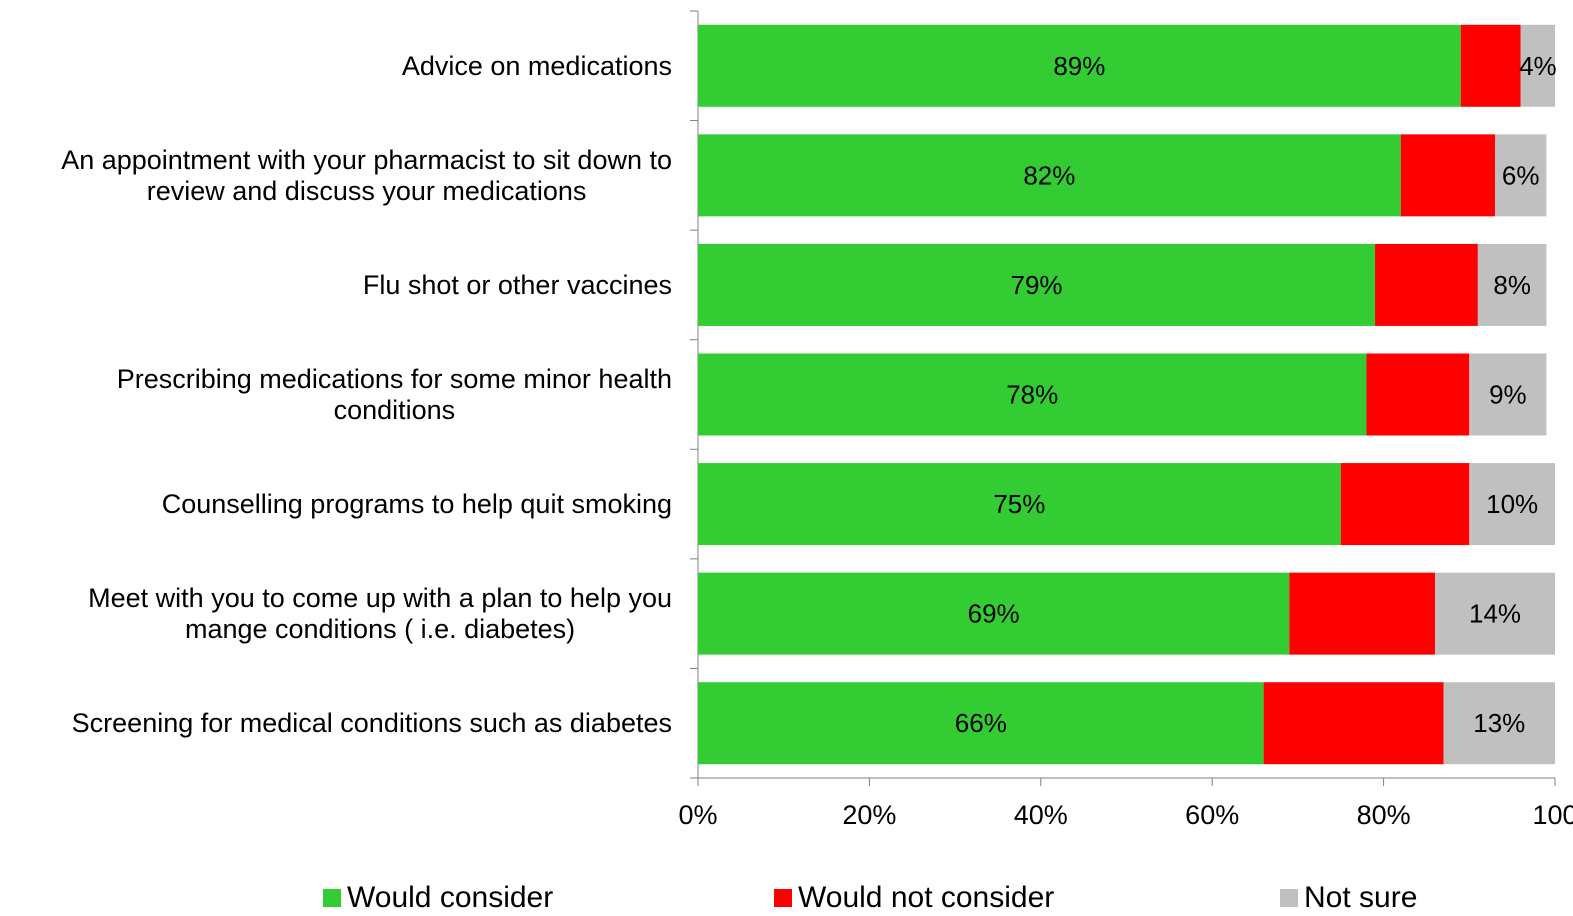 This screenshot has height=916, width=1573. I want to click on category-label-line: mange conditions ( i.e. diabetes), so click(380, 629).